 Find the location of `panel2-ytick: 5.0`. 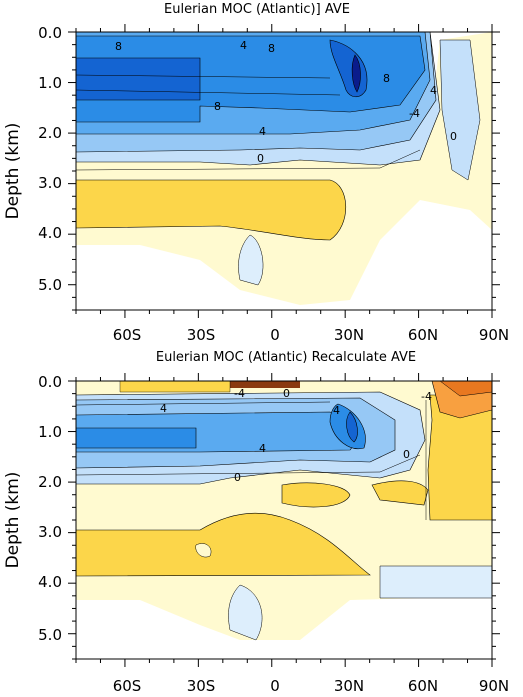

panel2-ytick: 5.0 is located at coordinates (50, 635).